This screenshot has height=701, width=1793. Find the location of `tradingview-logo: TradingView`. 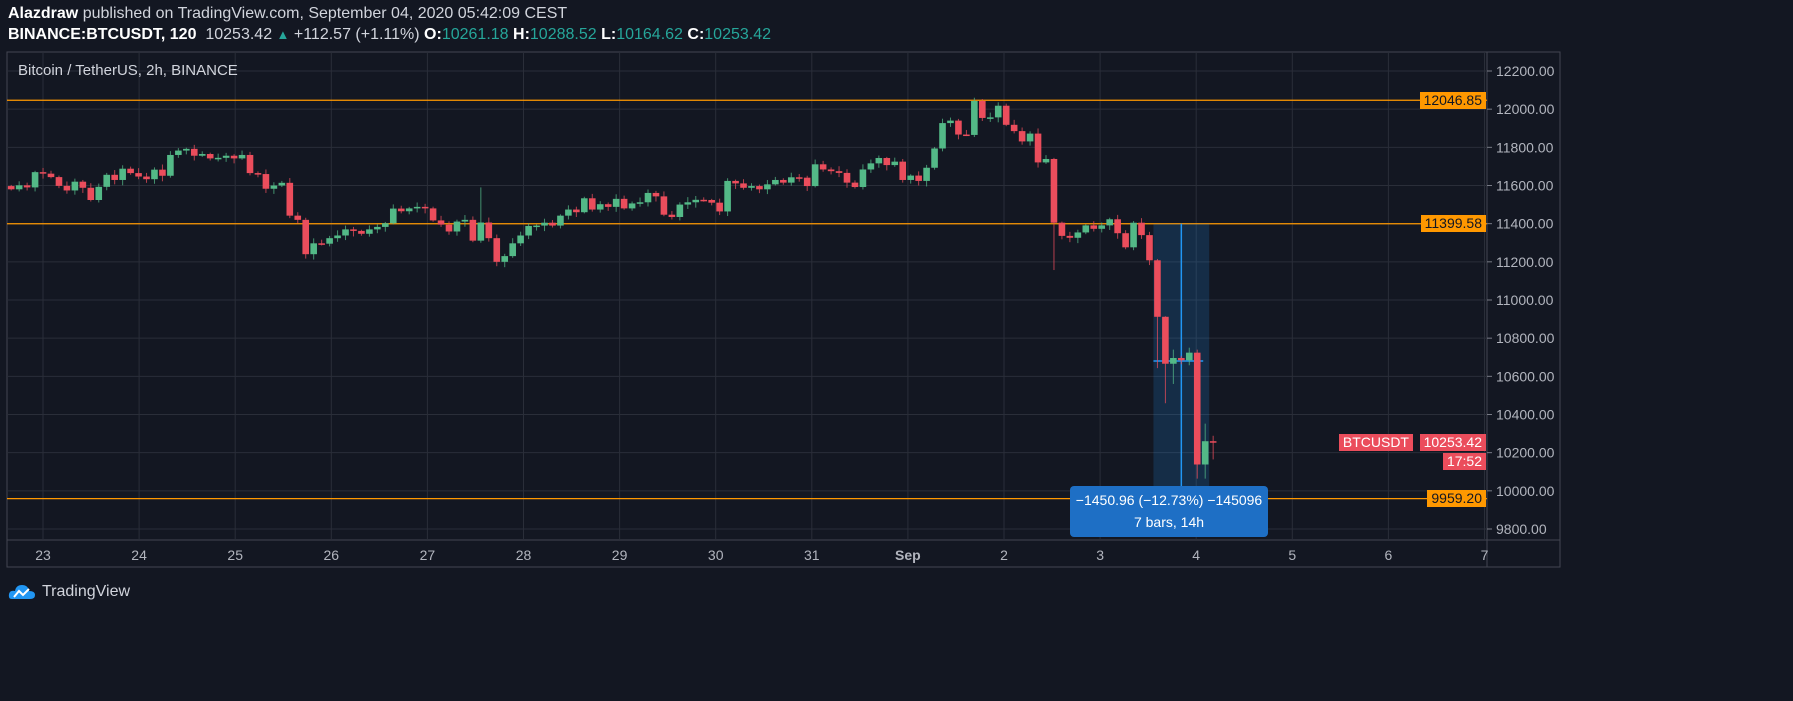

tradingview-logo: TradingView is located at coordinates (69, 592).